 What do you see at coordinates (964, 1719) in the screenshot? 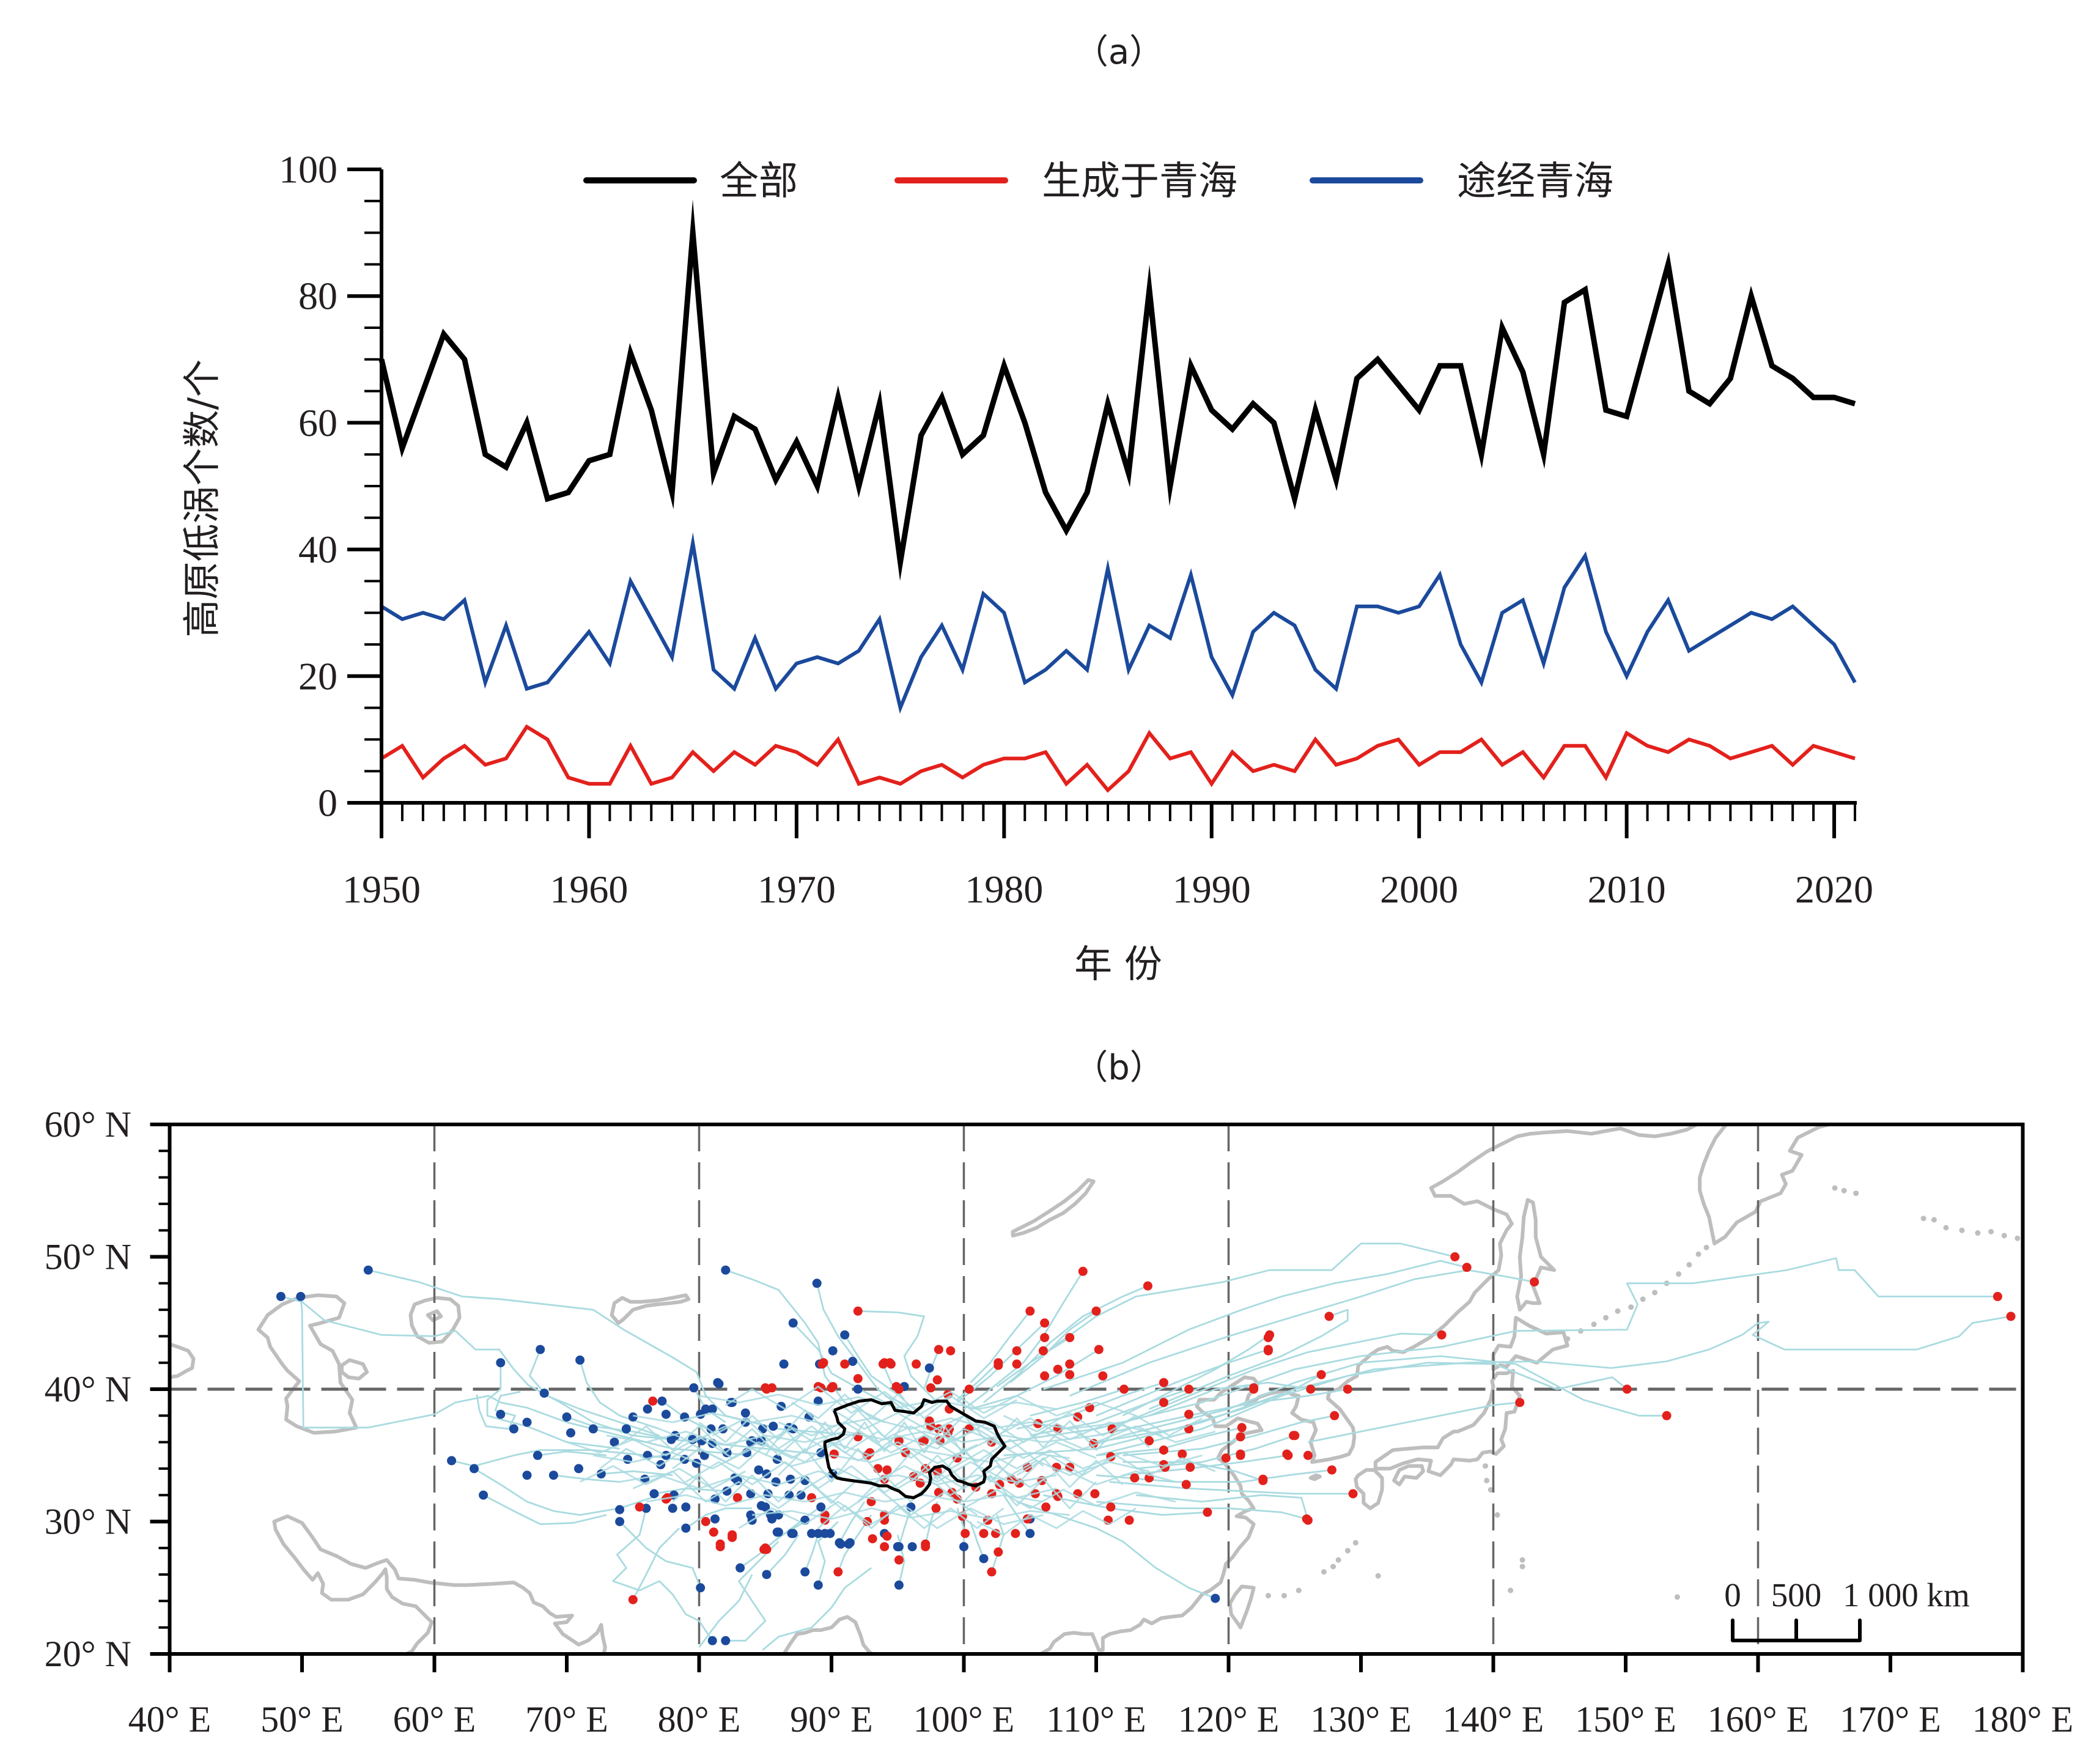
I see `lon-tick-label: 100° E` at bounding box center [964, 1719].